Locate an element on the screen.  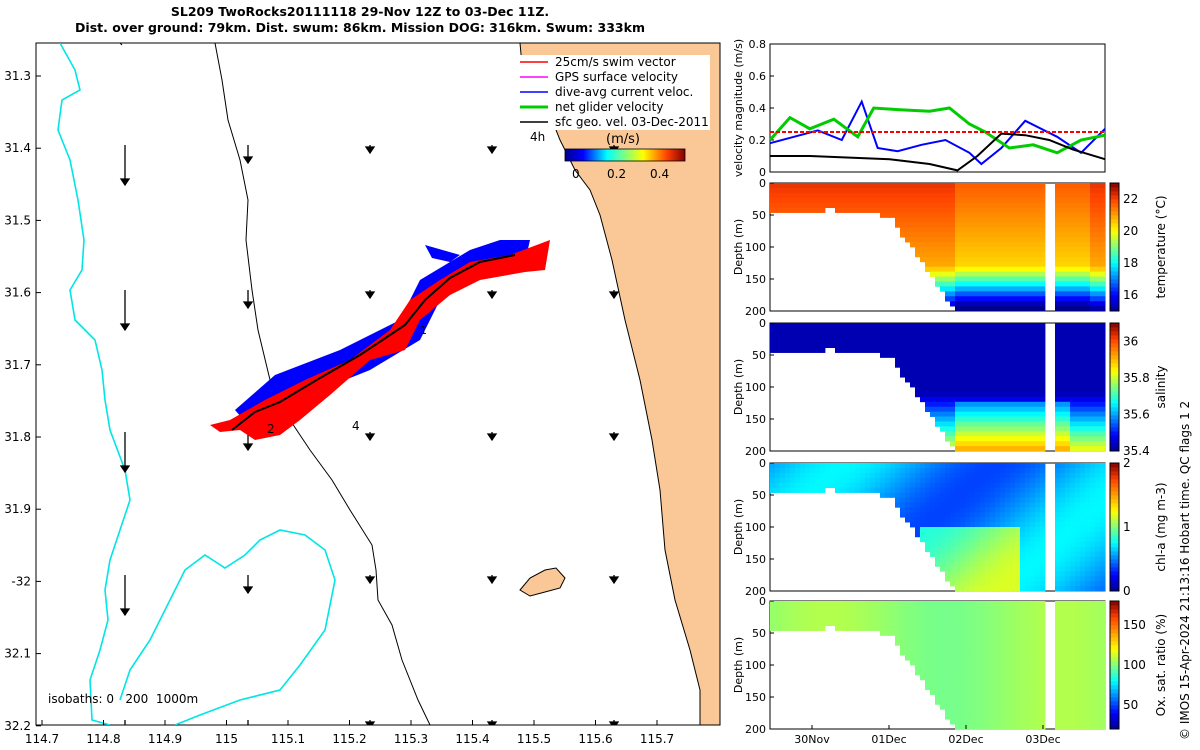
rottnest-island is located at coordinates (542, 582).